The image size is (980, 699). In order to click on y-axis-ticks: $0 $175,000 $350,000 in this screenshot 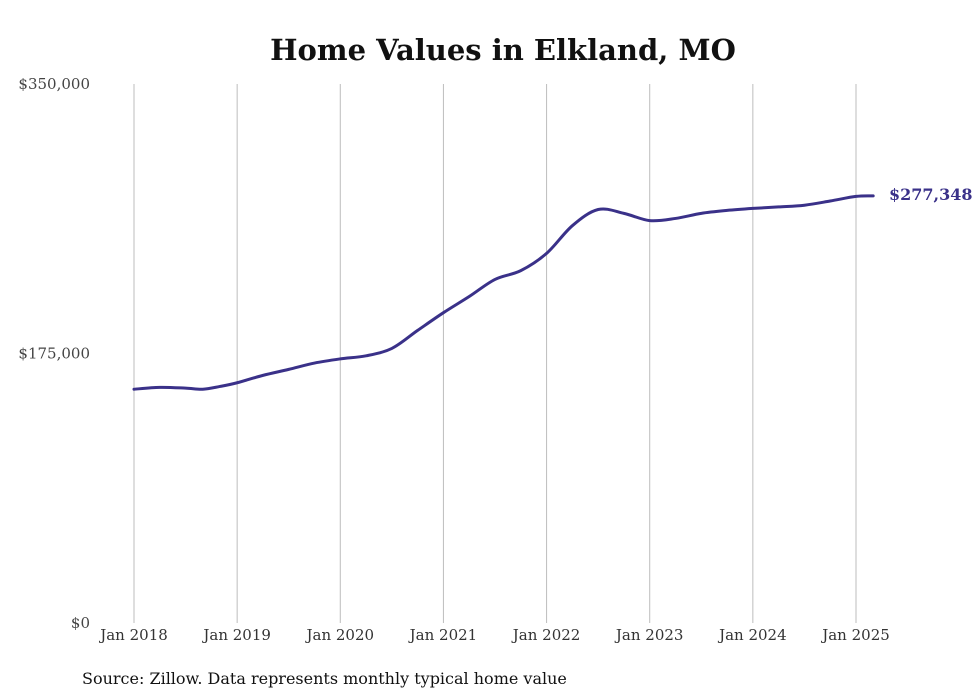, I will do `click(54, 353)`.